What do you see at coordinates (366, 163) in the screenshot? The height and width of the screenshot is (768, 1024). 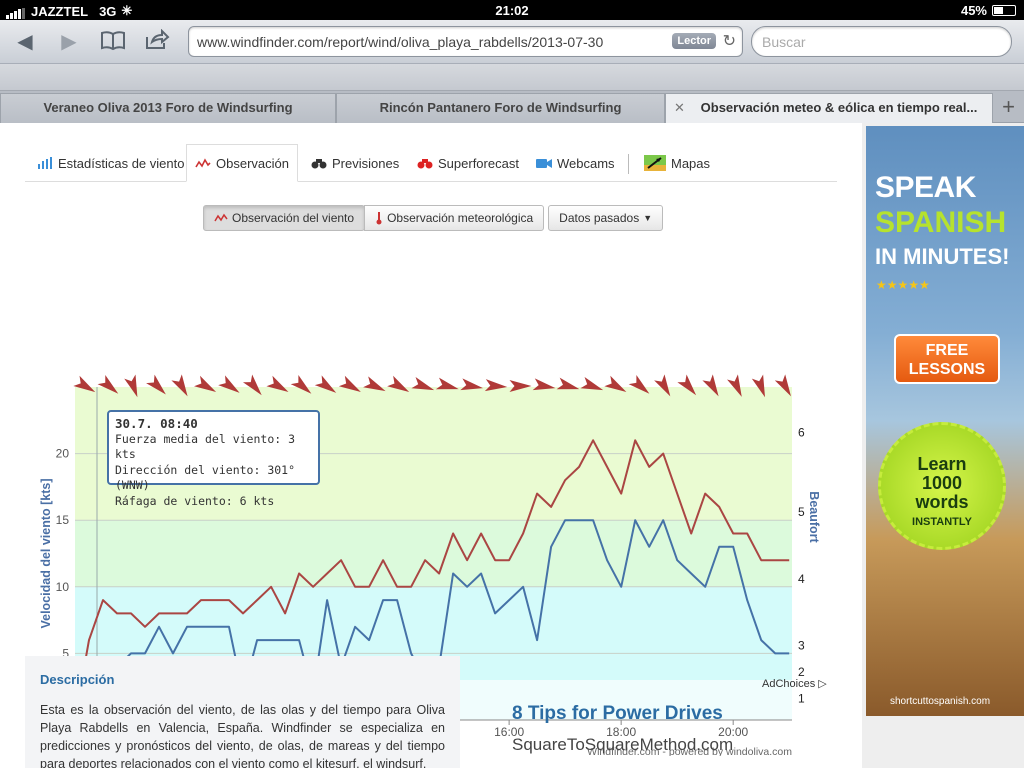 I see `nav-label: Previsiones` at bounding box center [366, 163].